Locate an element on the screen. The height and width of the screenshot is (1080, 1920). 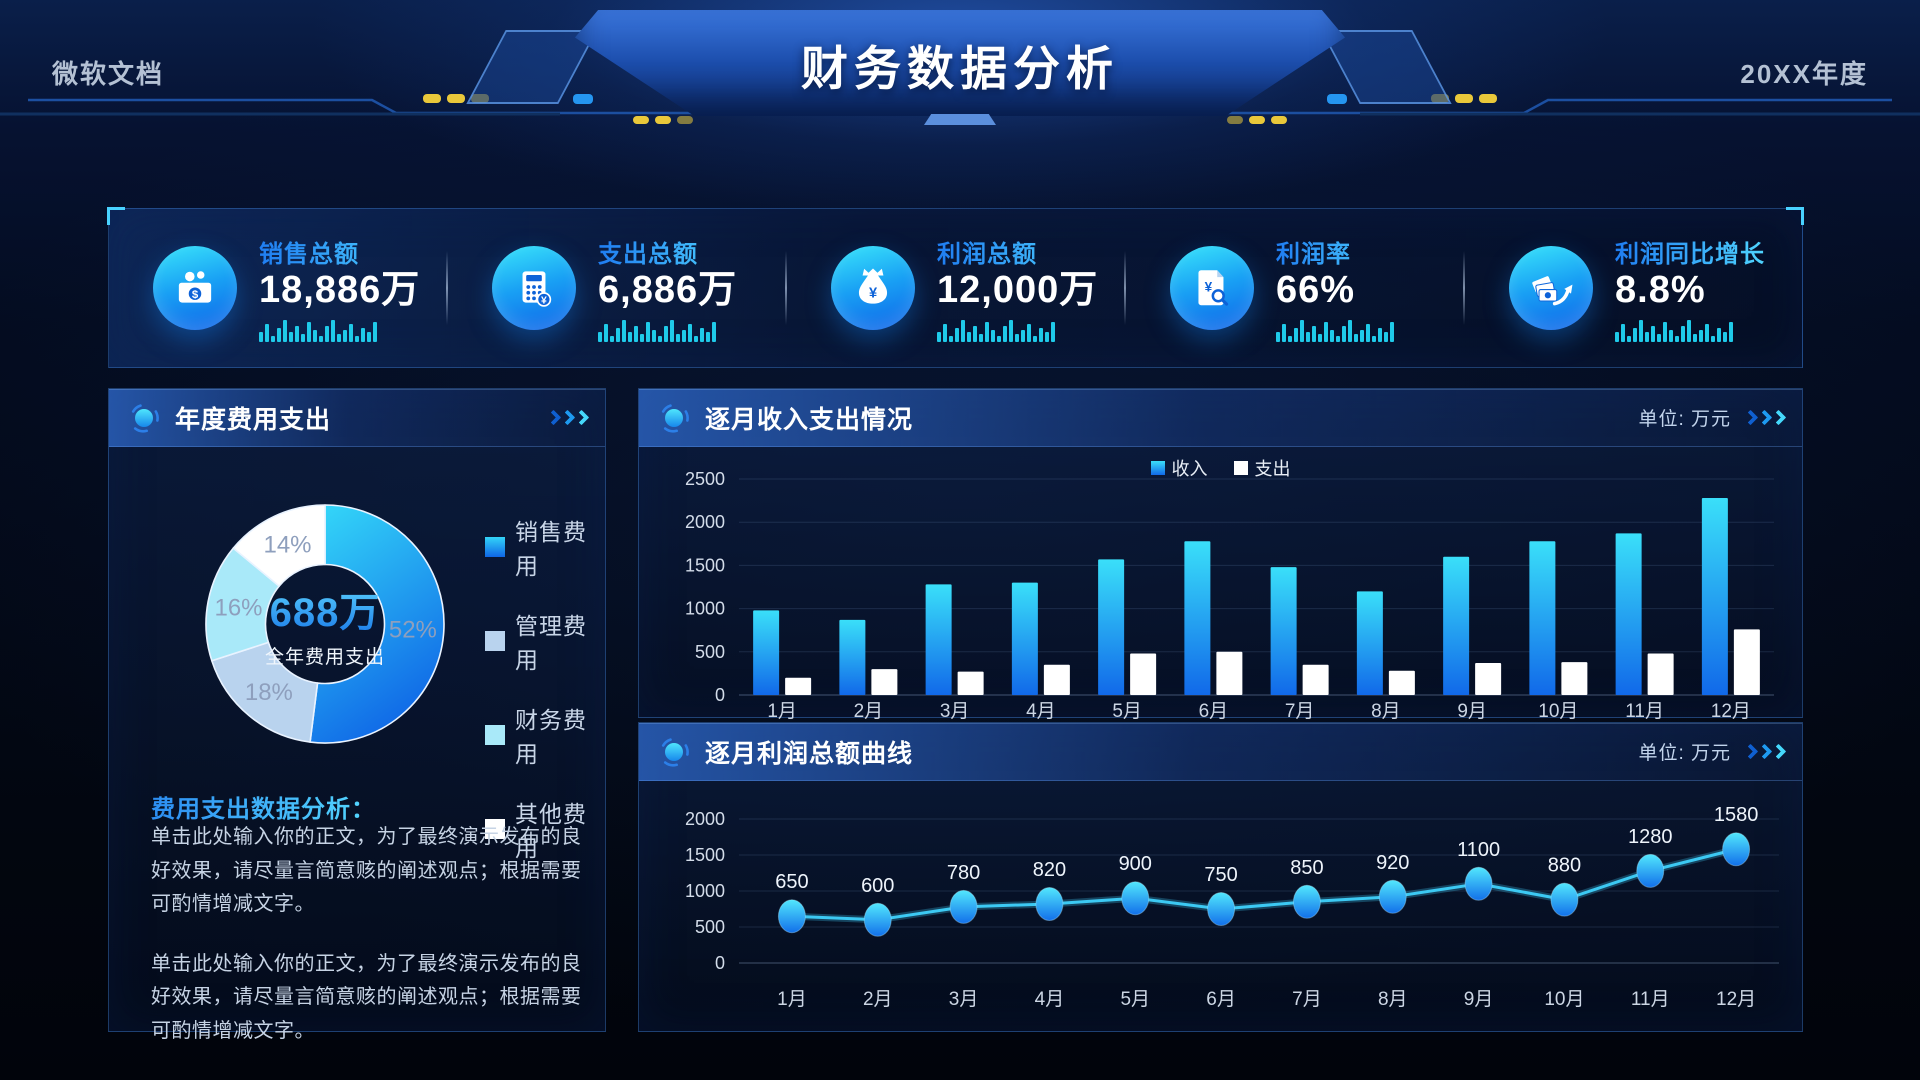
bar-xtick-label: 2月 is located at coordinates (869, 710).